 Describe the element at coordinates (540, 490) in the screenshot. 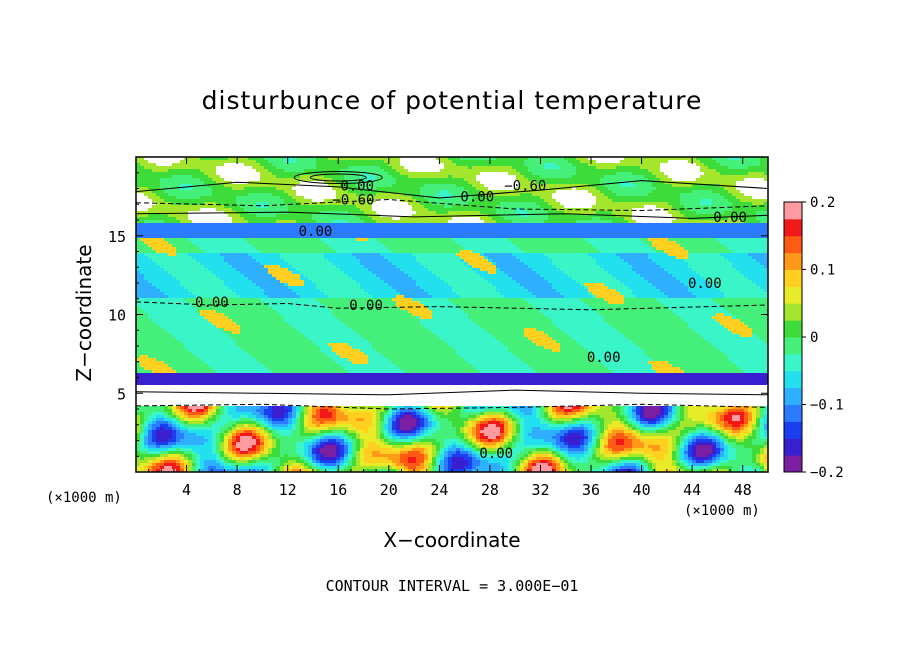

I see `x-tick-label: 32` at that location.